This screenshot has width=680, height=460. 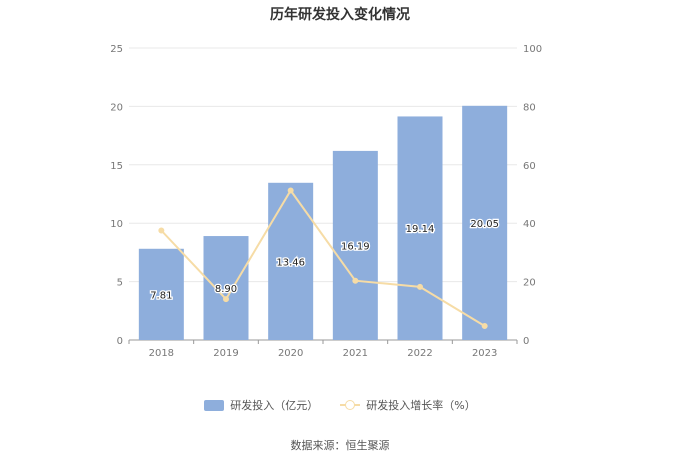 I want to click on bar-value-label: 8.90, so click(x=226, y=289).